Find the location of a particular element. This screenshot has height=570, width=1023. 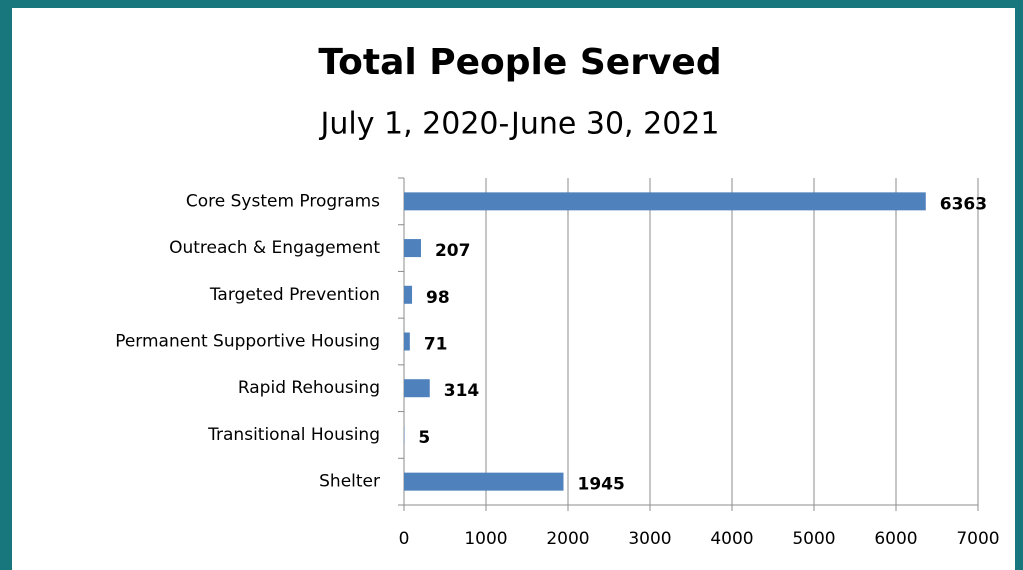

chart-title: Total People Served is located at coordinates (519, 62).